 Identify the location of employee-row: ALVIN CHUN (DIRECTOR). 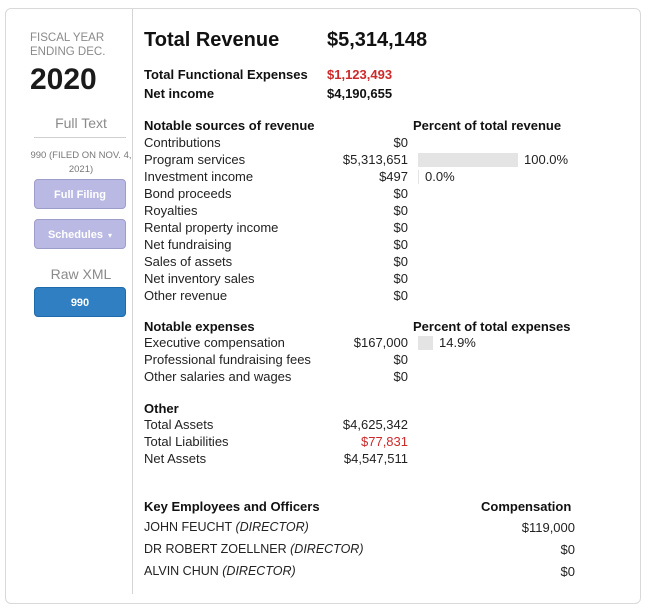
(220, 571).